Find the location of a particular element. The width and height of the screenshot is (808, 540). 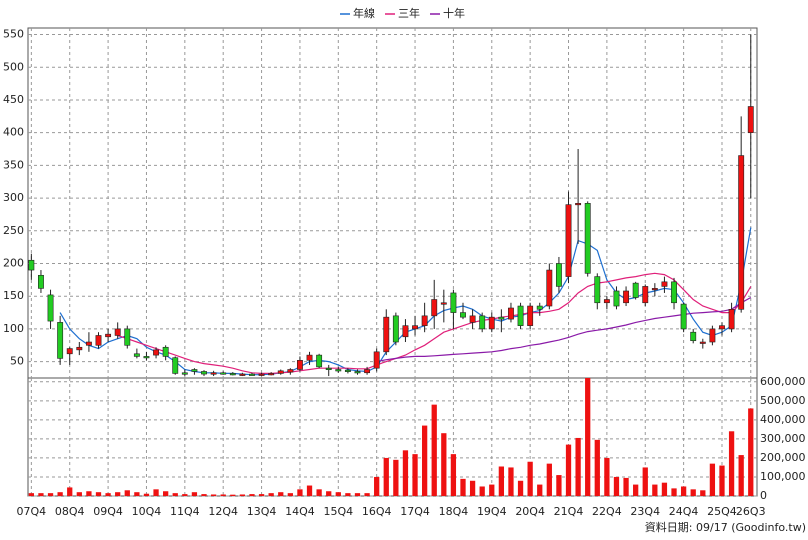

x-tick-label: 16Q4 is located at coordinates (377, 511).